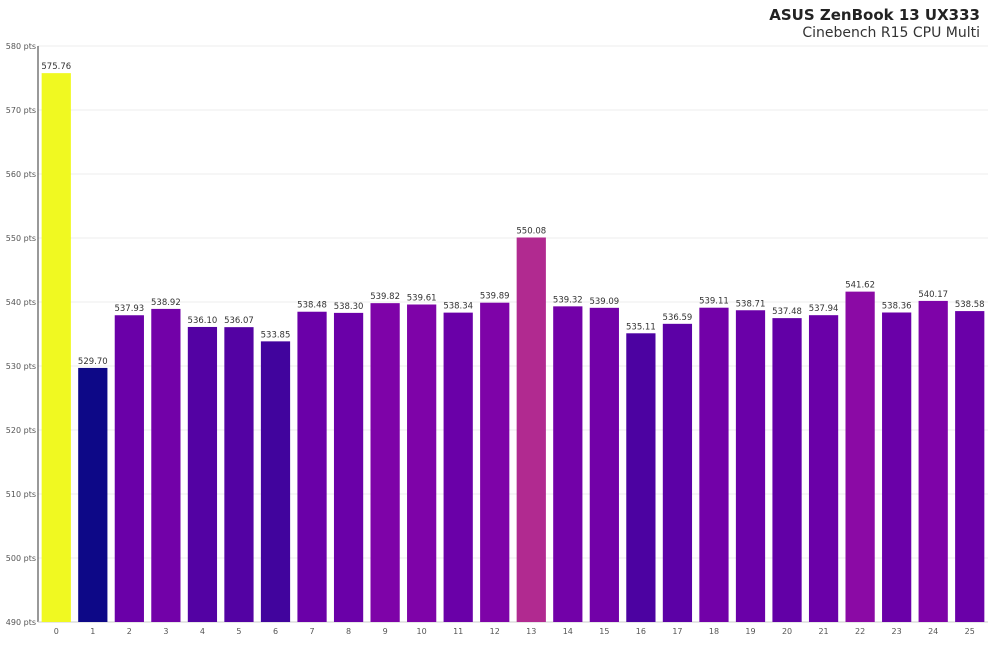 The image size is (1000, 649). I want to click on bar-value-label: 575.76, so click(56, 67).